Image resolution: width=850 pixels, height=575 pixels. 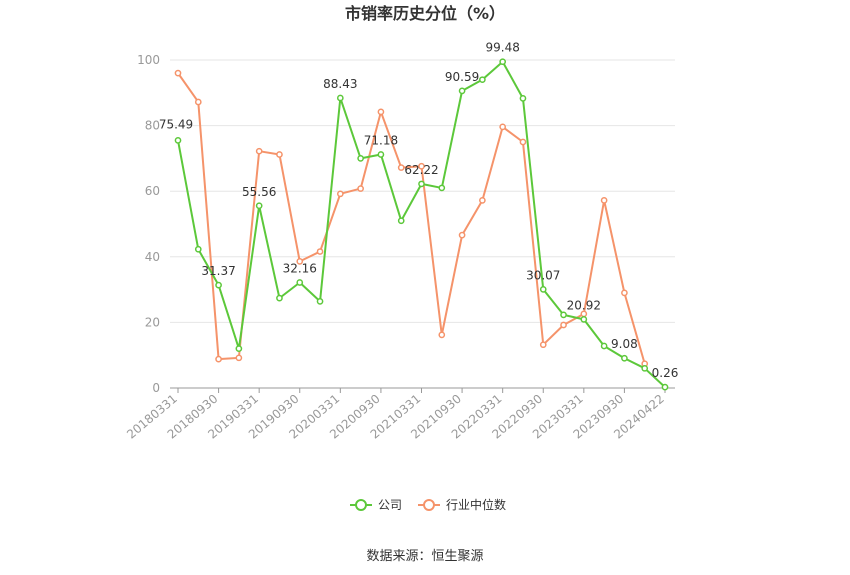 What do you see at coordinates (390, 505) in the screenshot?
I see `legend-label: 公司` at bounding box center [390, 505].